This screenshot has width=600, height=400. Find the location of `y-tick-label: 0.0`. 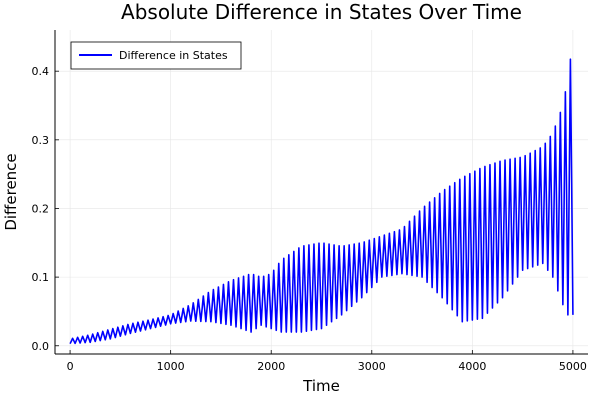

y-tick-label: 0.0 is located at coordinates (41, 346).